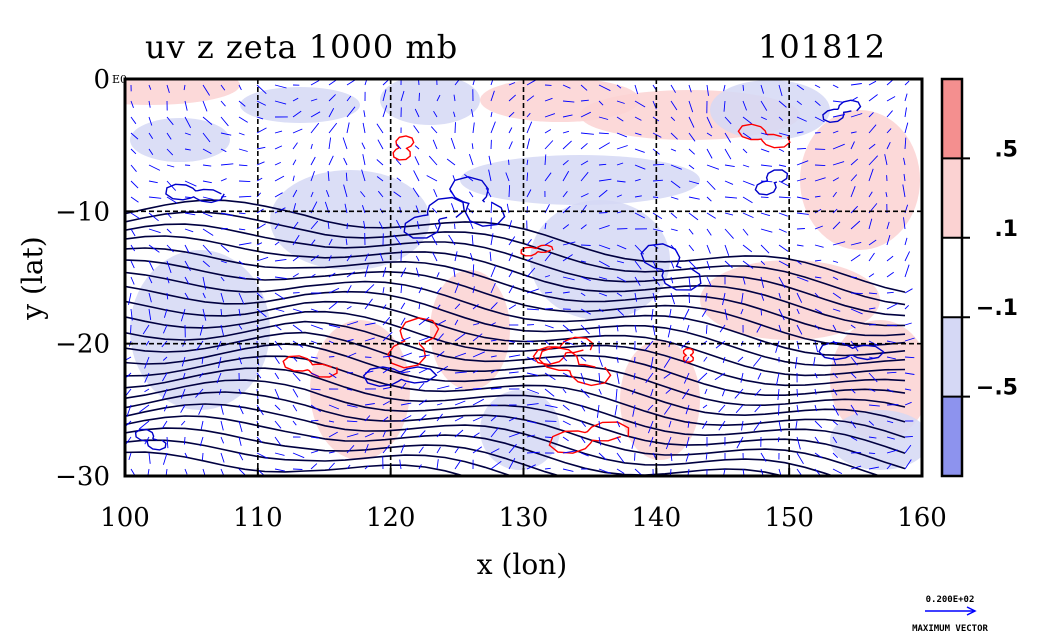 Image resolution: width=1056 pixels, height=641 pixels. I want to click on x-tick-label: 120, so click(391, 518).